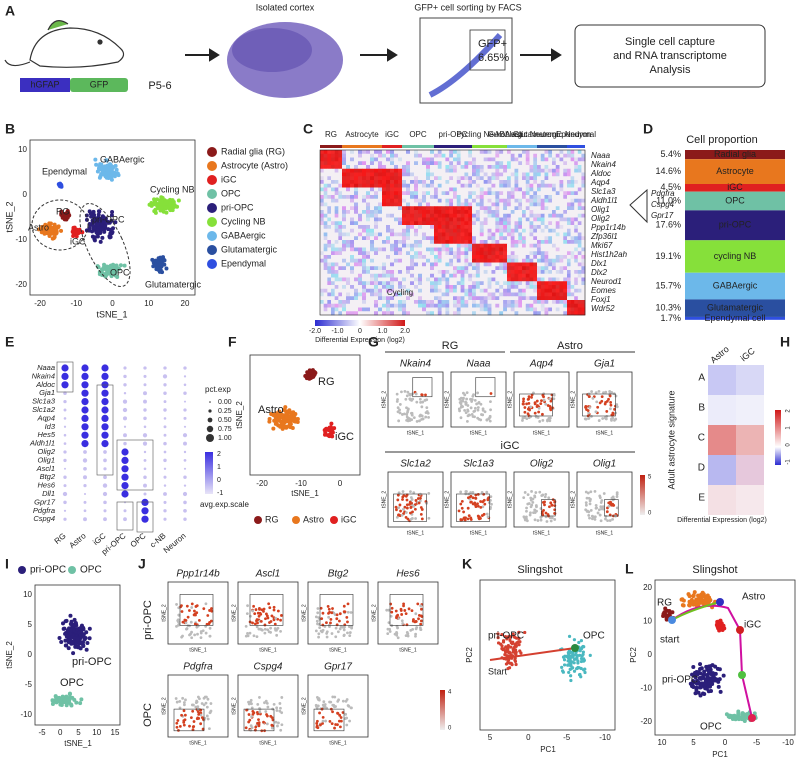  I want to click on gene-label: Hist1h2ah, so click(609, 254).